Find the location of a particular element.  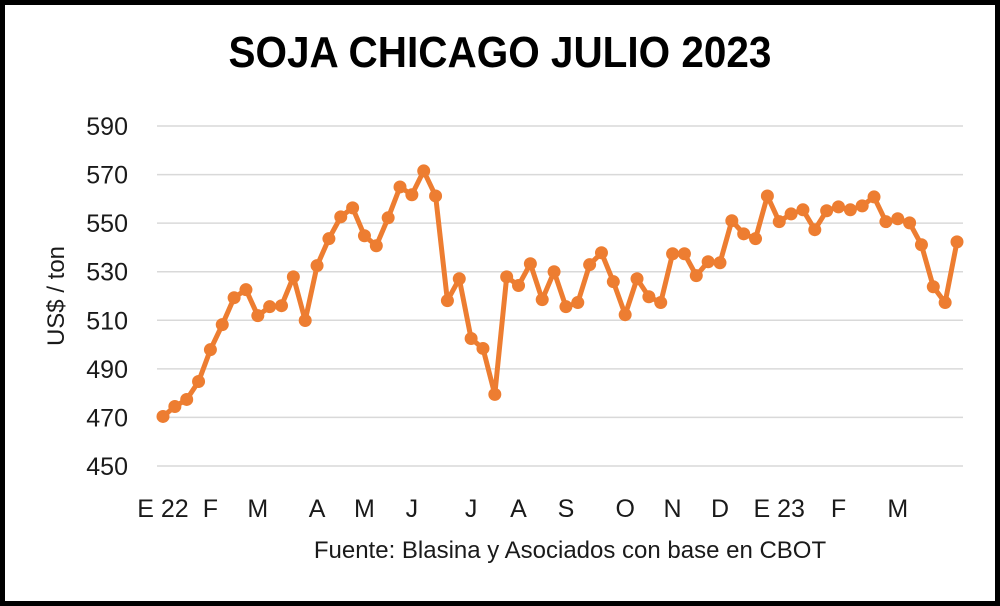

y-tick-label: 530 is located at coordinates (107, 273).